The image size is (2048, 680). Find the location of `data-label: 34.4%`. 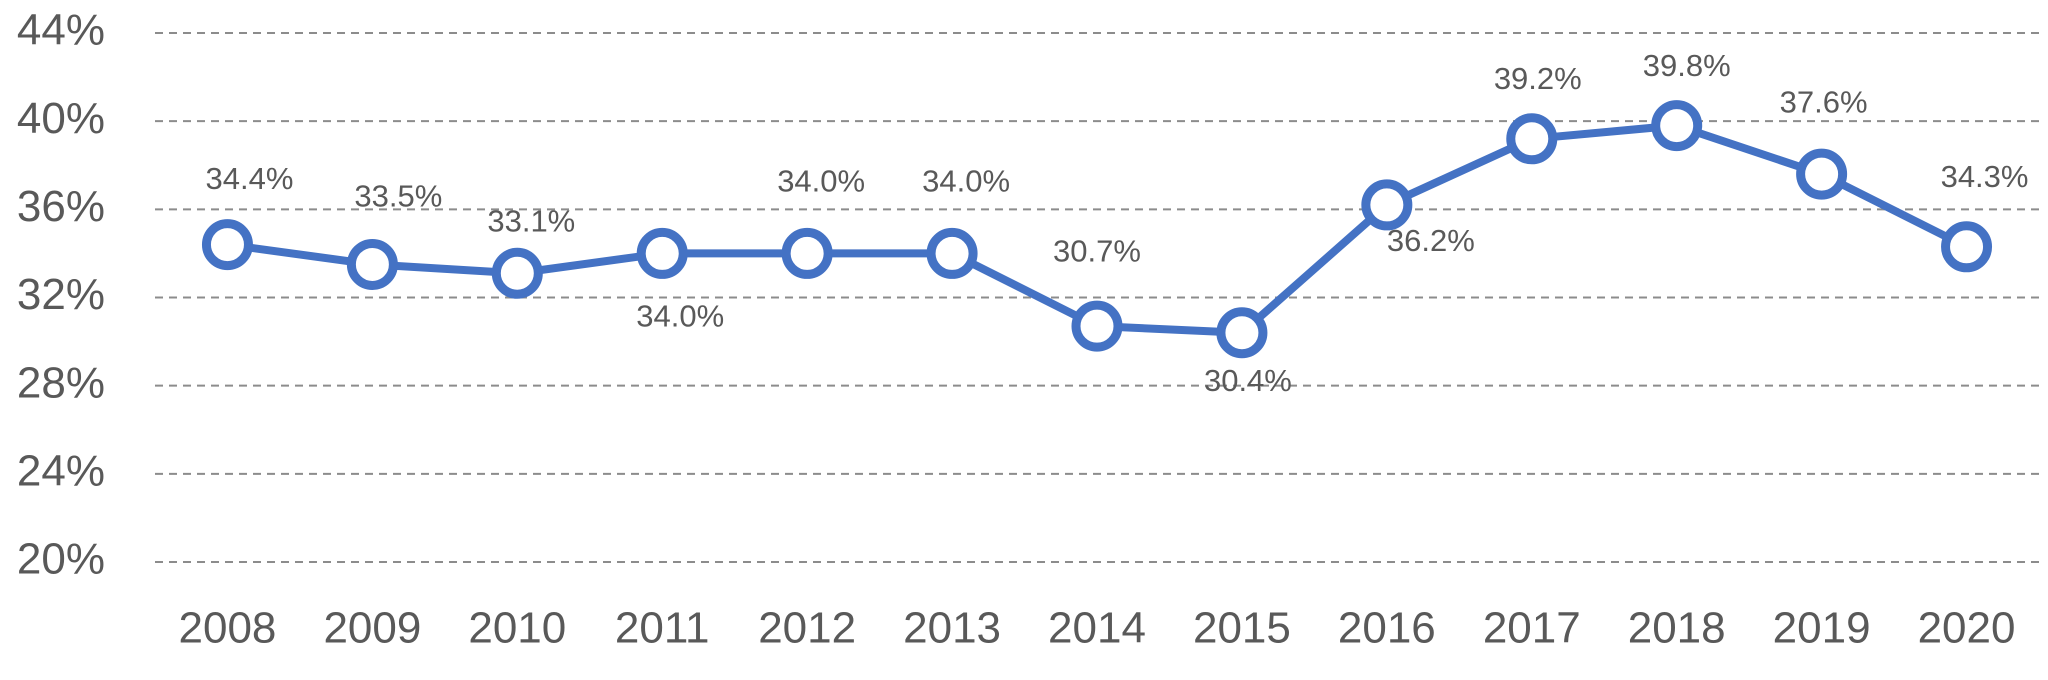

data-label: 34.4% is located at coordinates (250, 178).